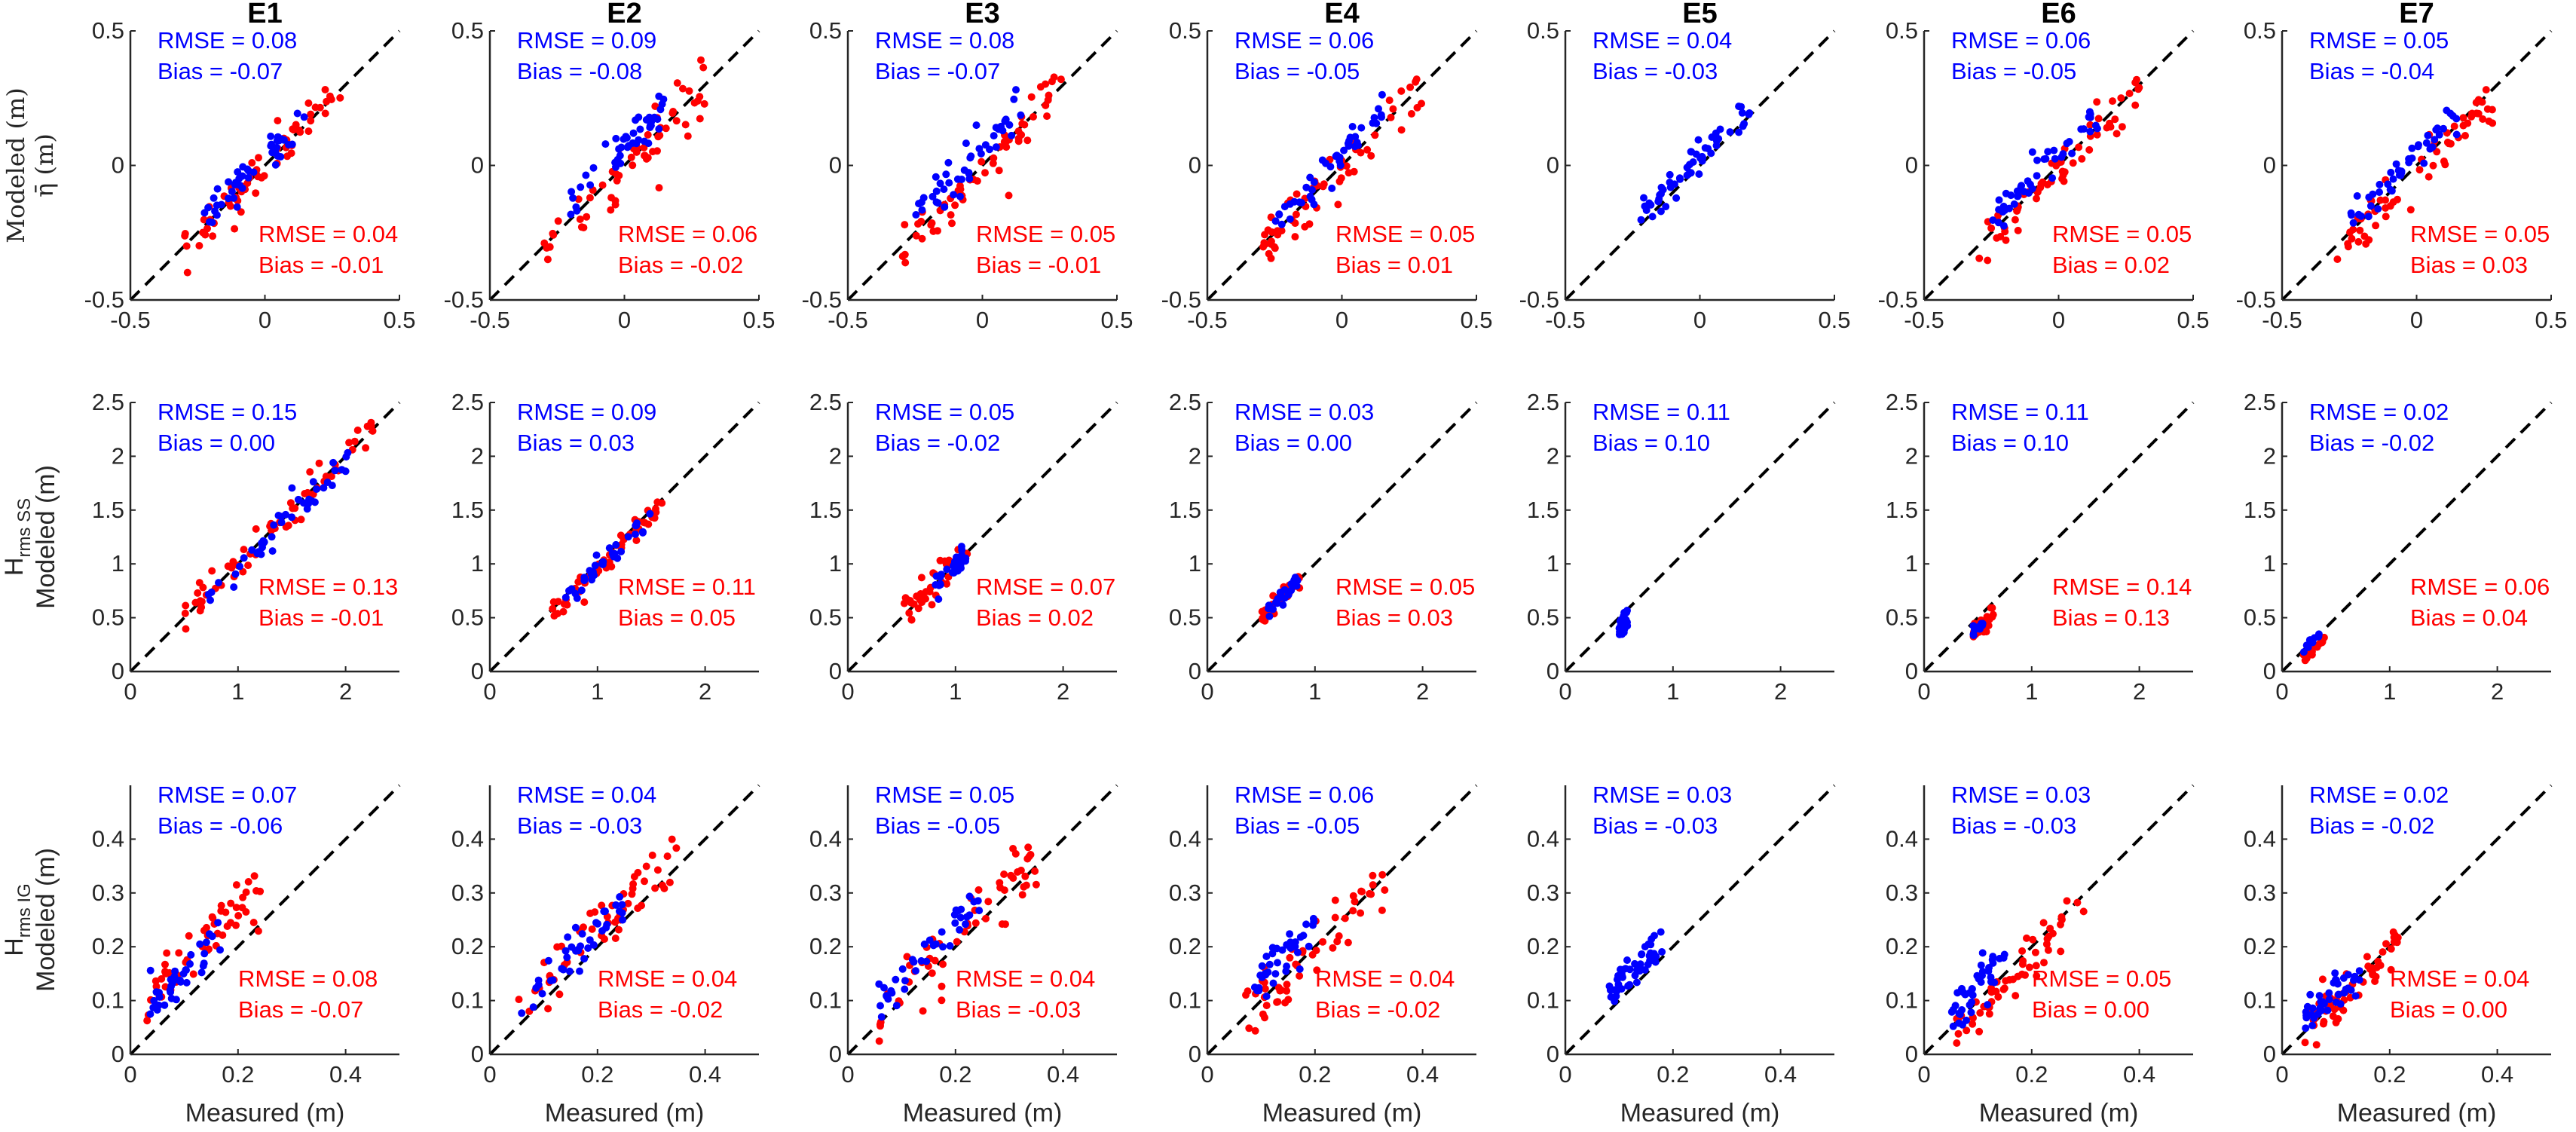 This screenshot has height=1132, width=2576. What do you see at coordinates (2111, 617) in the screenshot?
I see `red-bias-label: Bias = 0.13` at bounding box center [2111, 617].